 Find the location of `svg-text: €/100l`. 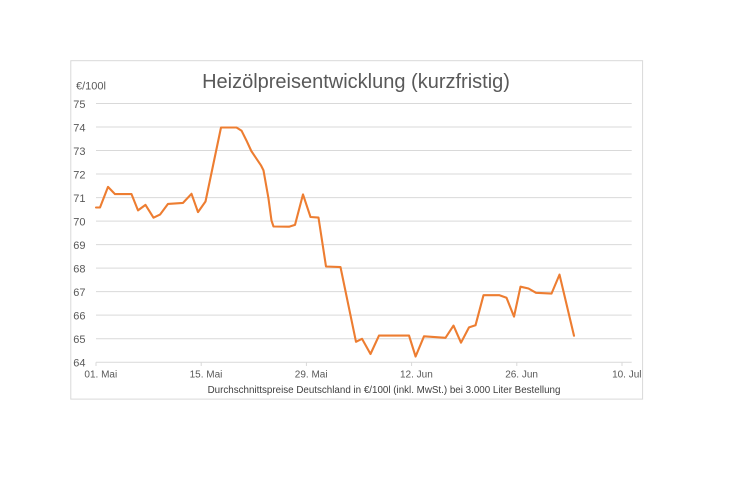

svg-text: €/100l is located at coordinates (91, 87).